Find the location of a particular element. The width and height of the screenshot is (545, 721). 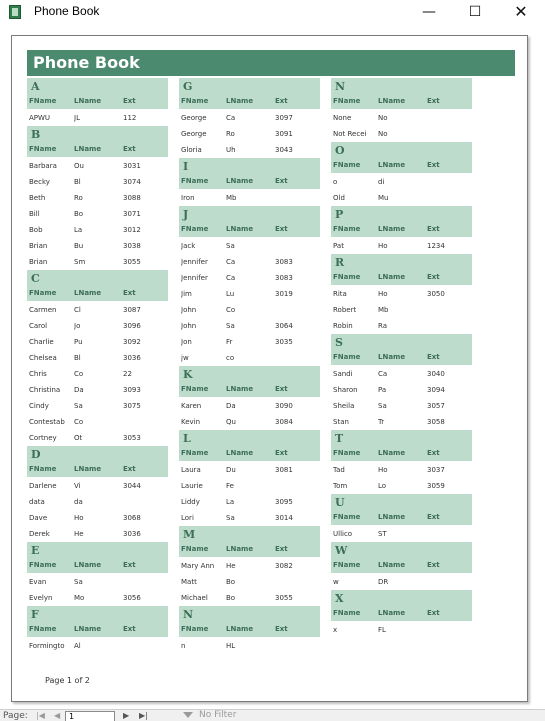

last-name-cell: La is located at coordinates (230, 502).